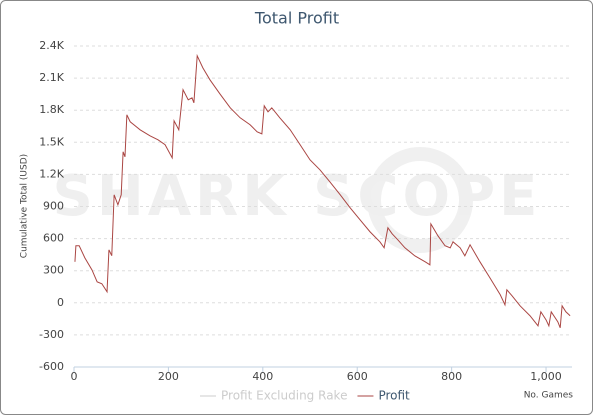 This screenshot has width=594, height=416. Describe the element at coordinates (25, 206) in the screenshot. I see `y-axis-title: Cumulative Total (USD)` at that location.